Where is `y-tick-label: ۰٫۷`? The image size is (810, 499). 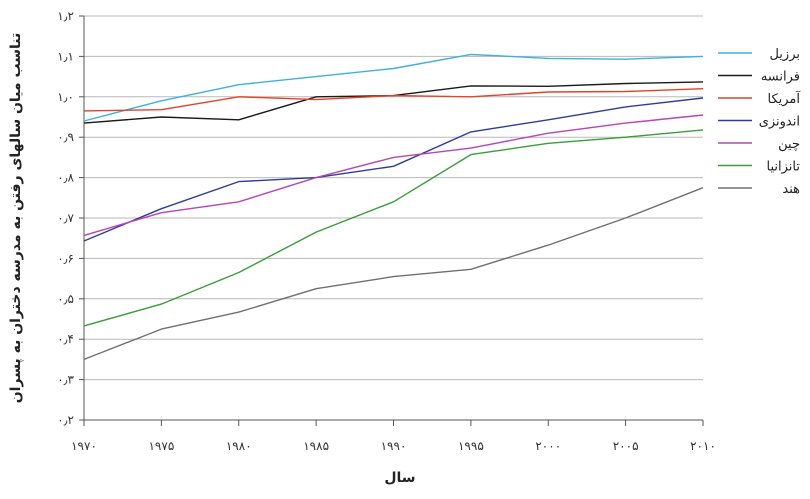 y-tick-label: ۰٫۷ is located at coordinates (65, 218).